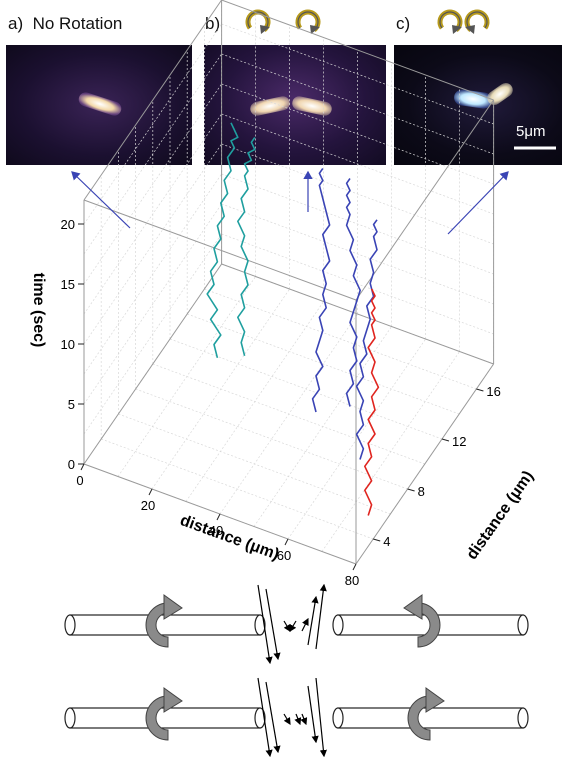 Image resolution: width=568 pixels, height=761 pixels. What do you see at coordinates (38, 310) in the screenshot?
I see `z-axis-title: time (sec)` at bounding box center [38, 310].